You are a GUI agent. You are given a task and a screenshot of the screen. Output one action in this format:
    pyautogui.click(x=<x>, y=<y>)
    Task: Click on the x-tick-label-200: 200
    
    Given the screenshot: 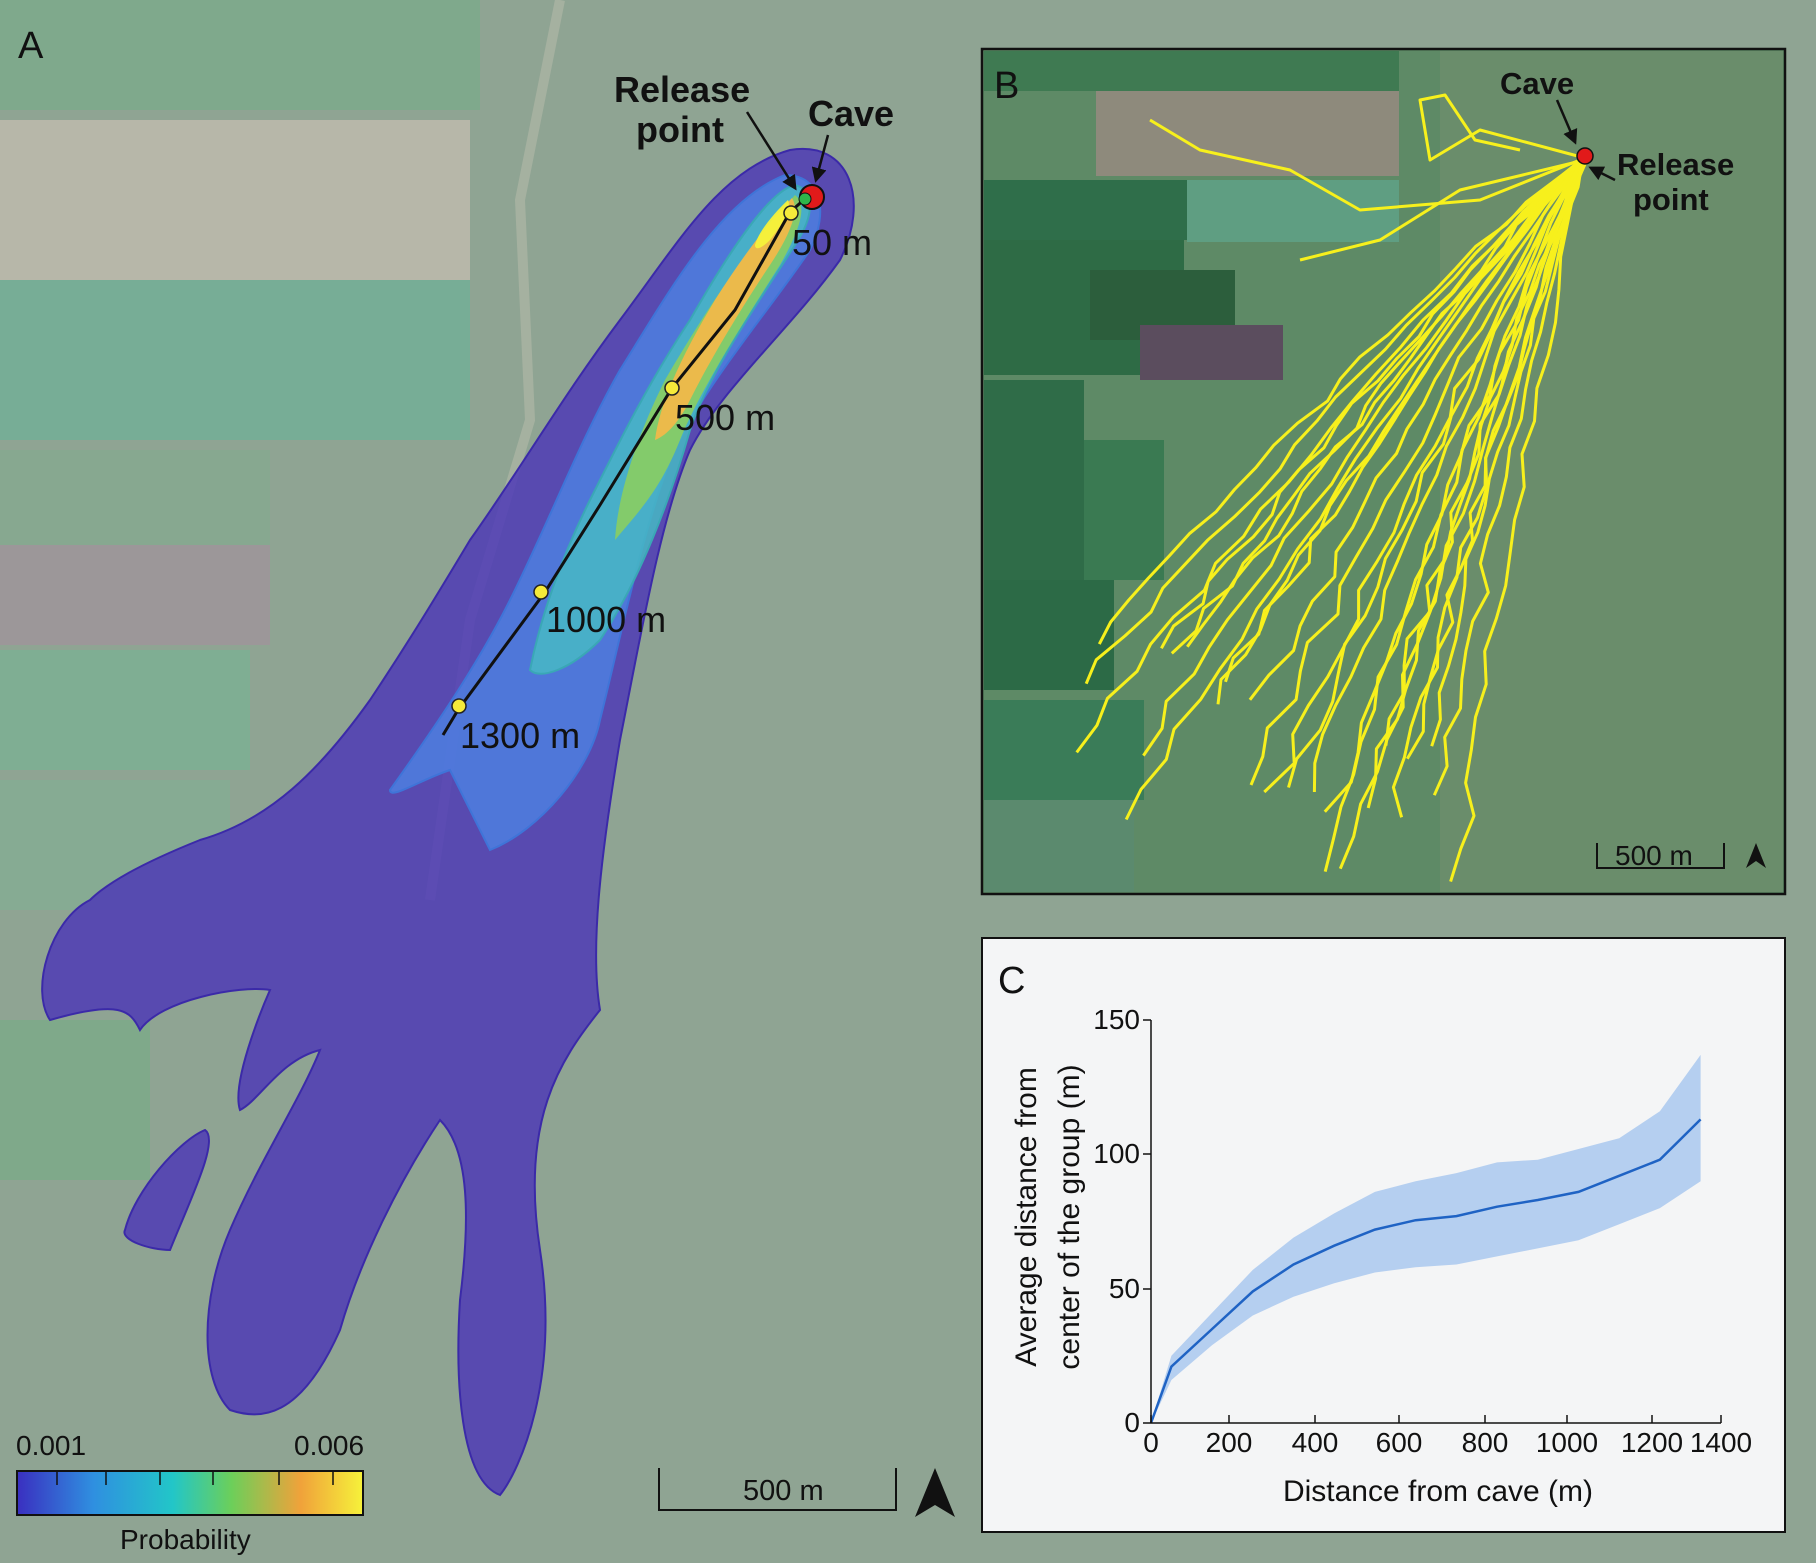 What is the action you would take?
    pyautogui.click(x=1229, y=1442)
    